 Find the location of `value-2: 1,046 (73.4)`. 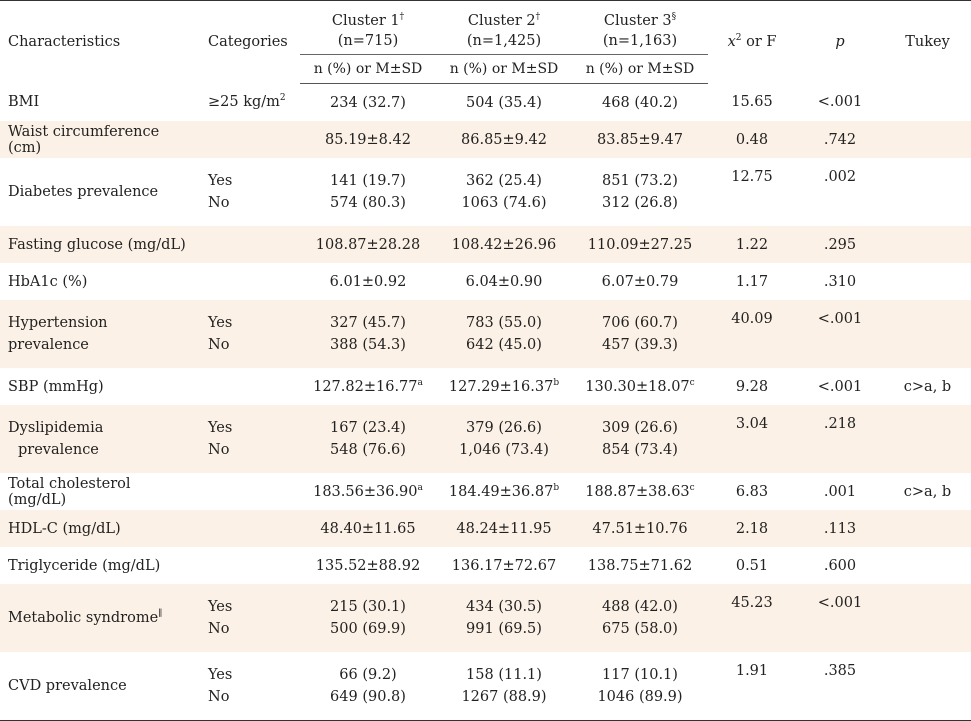

value-2: 1,046 (73.4) is located at coordinates (504, 450).